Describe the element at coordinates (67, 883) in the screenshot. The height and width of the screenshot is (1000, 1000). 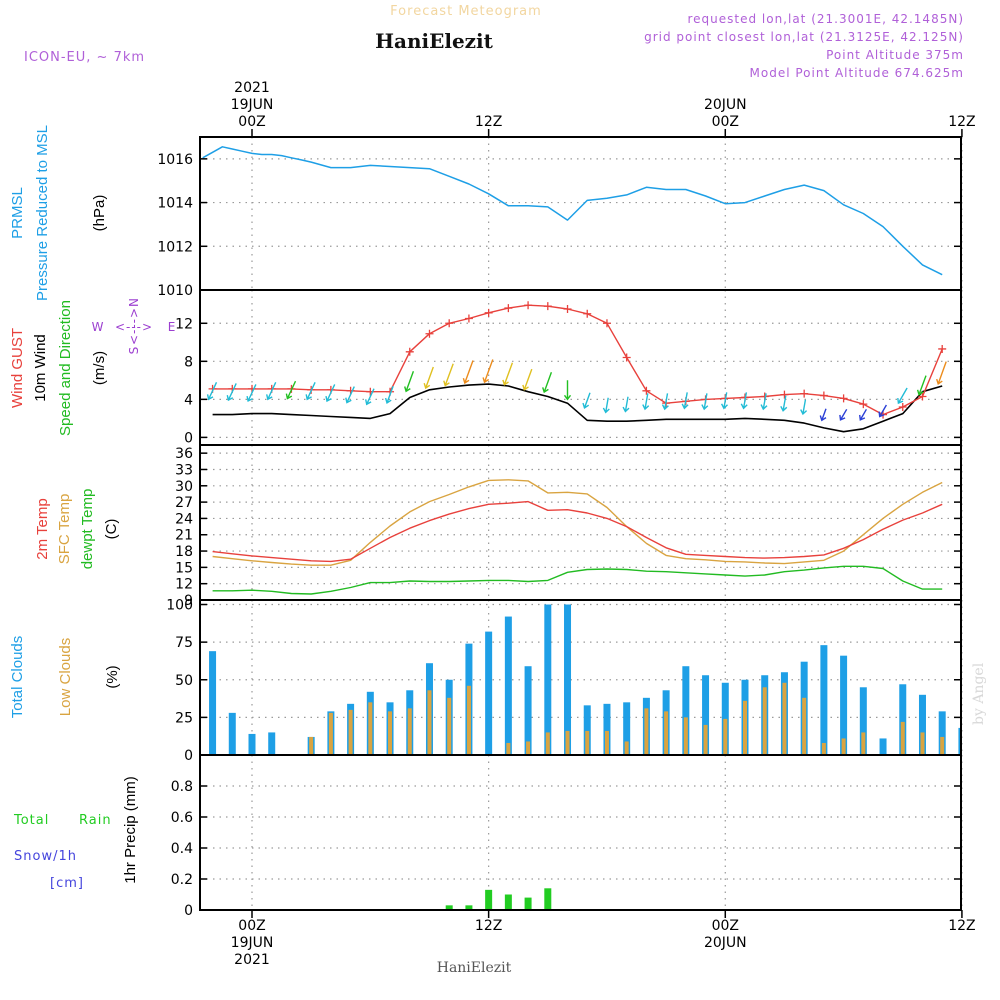
I see `snow-unit-label: [cm]` at that location.